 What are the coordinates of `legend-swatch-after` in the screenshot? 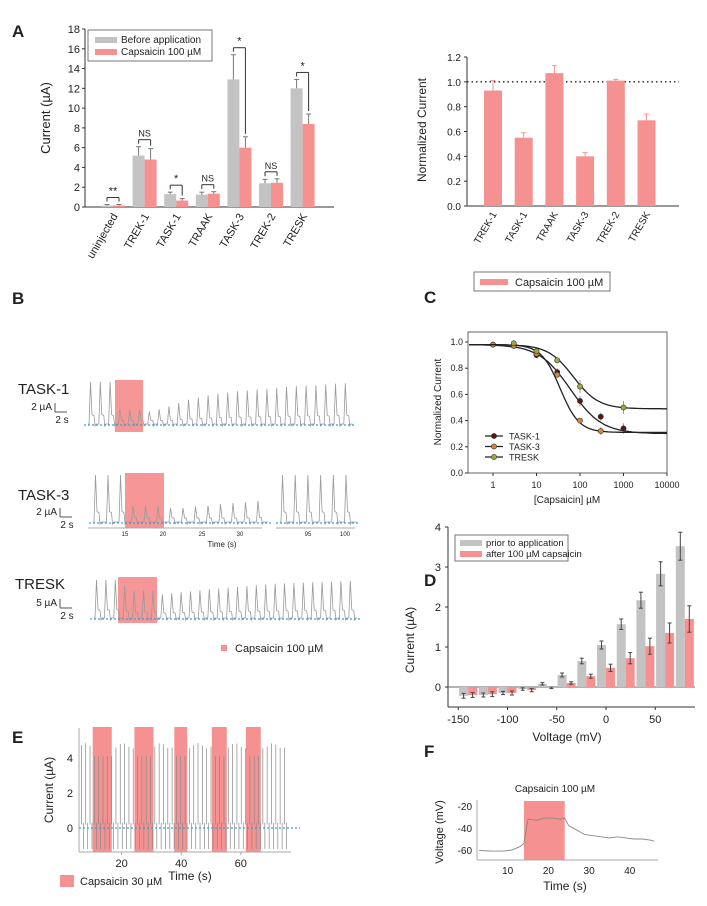 It's located at (471, 554).